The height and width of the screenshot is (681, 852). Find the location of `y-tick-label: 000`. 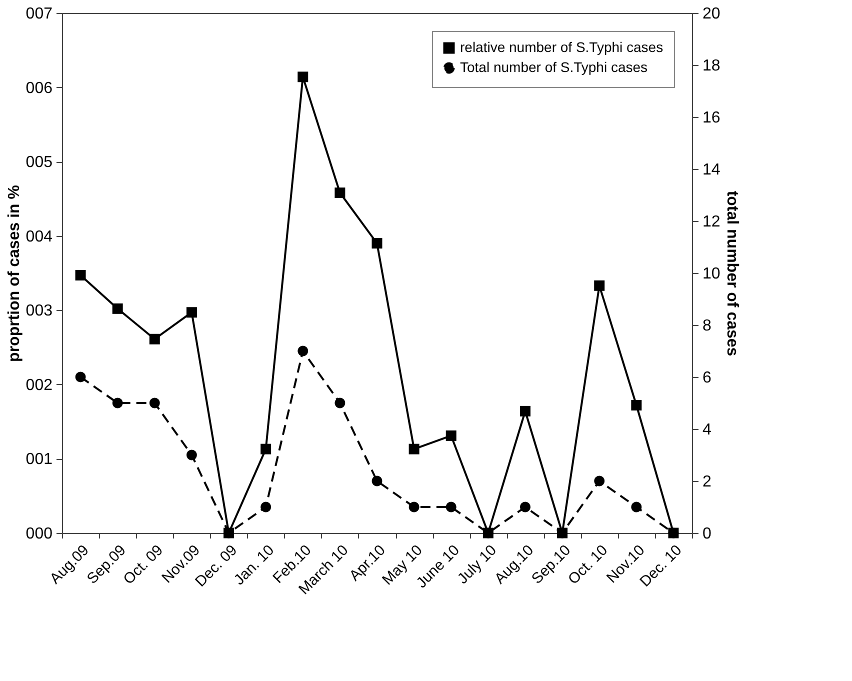

y-tick-label: 000 is located at coordinates (39, 534).